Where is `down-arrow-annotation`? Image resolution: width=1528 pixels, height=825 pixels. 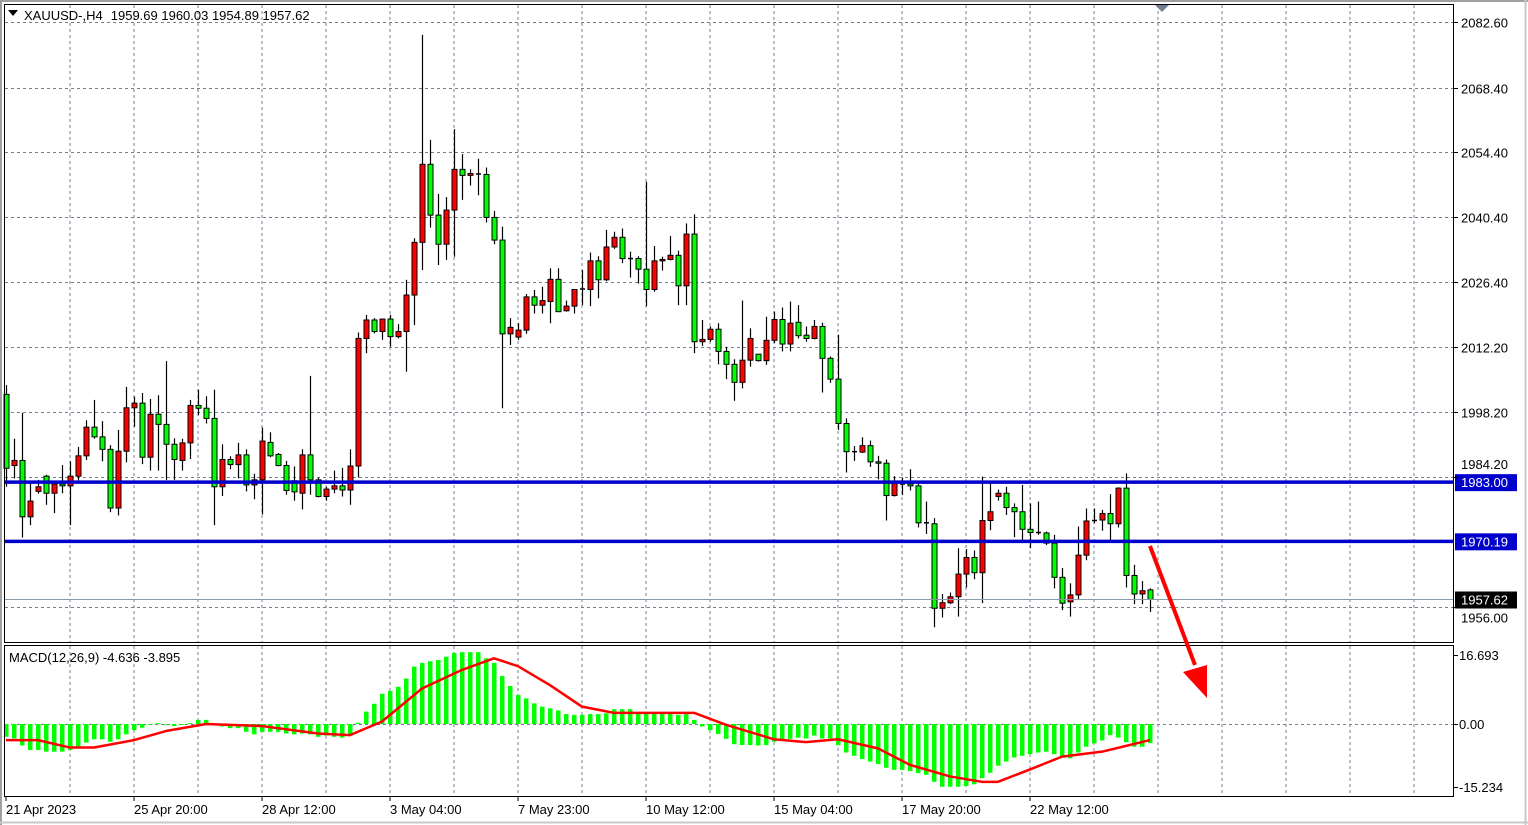
down-arrow-annotation is located at coordinates (1177, 621).